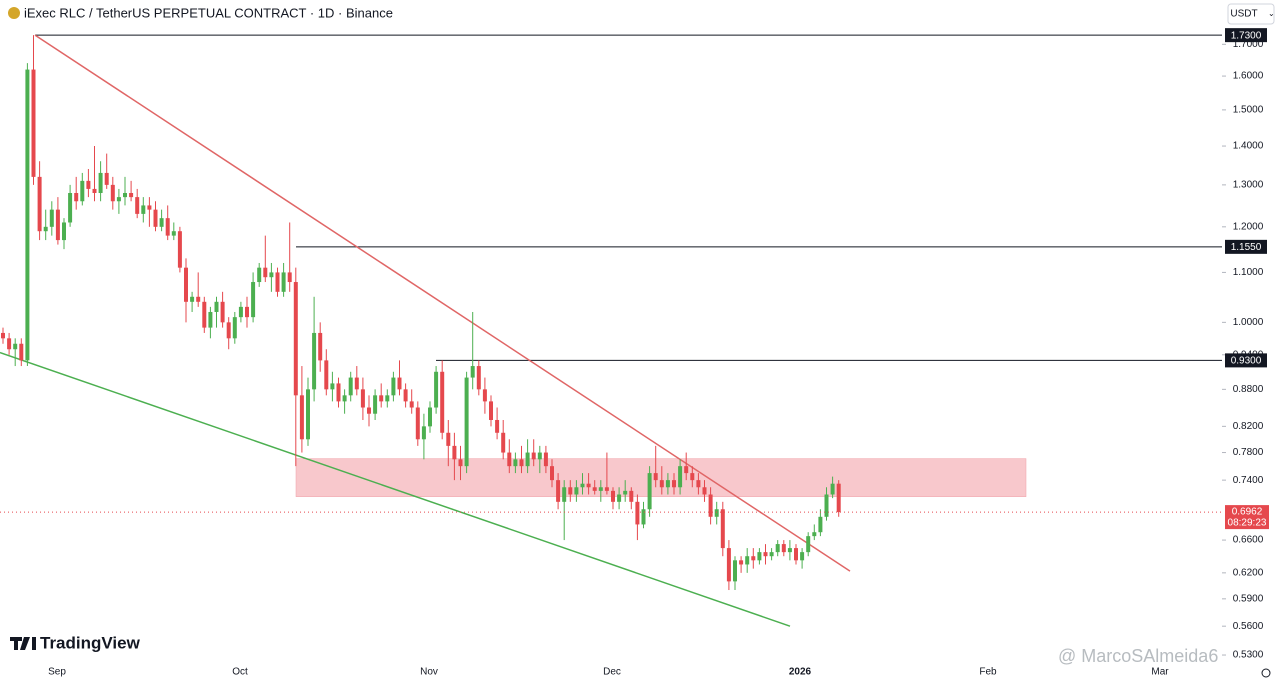 The width and height of the screenshot is (1280, 681). What do you see at coordinates (1246, 247) in the screenshot?
I see `level-label: 1.1550` at bounding box center [1246, 247].